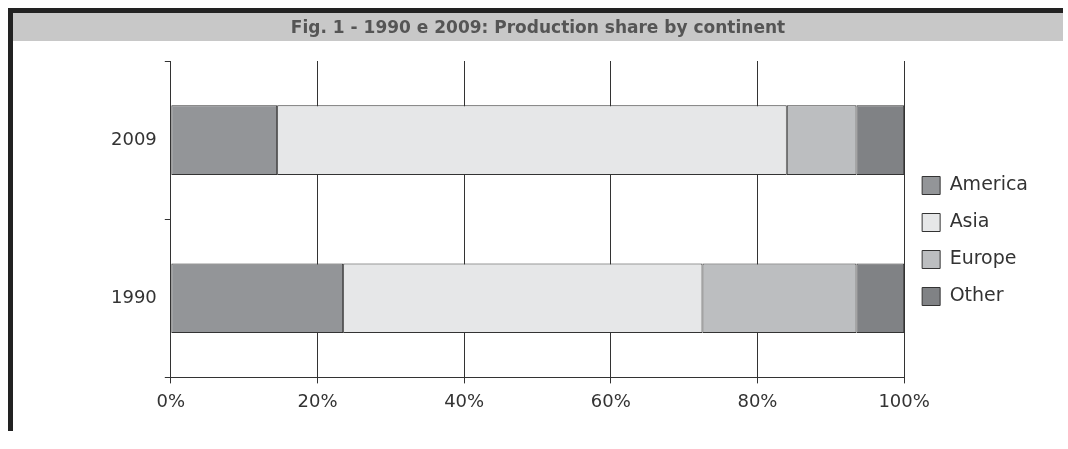  I want to click on x-tick-label: 40%, so click(464, 400).